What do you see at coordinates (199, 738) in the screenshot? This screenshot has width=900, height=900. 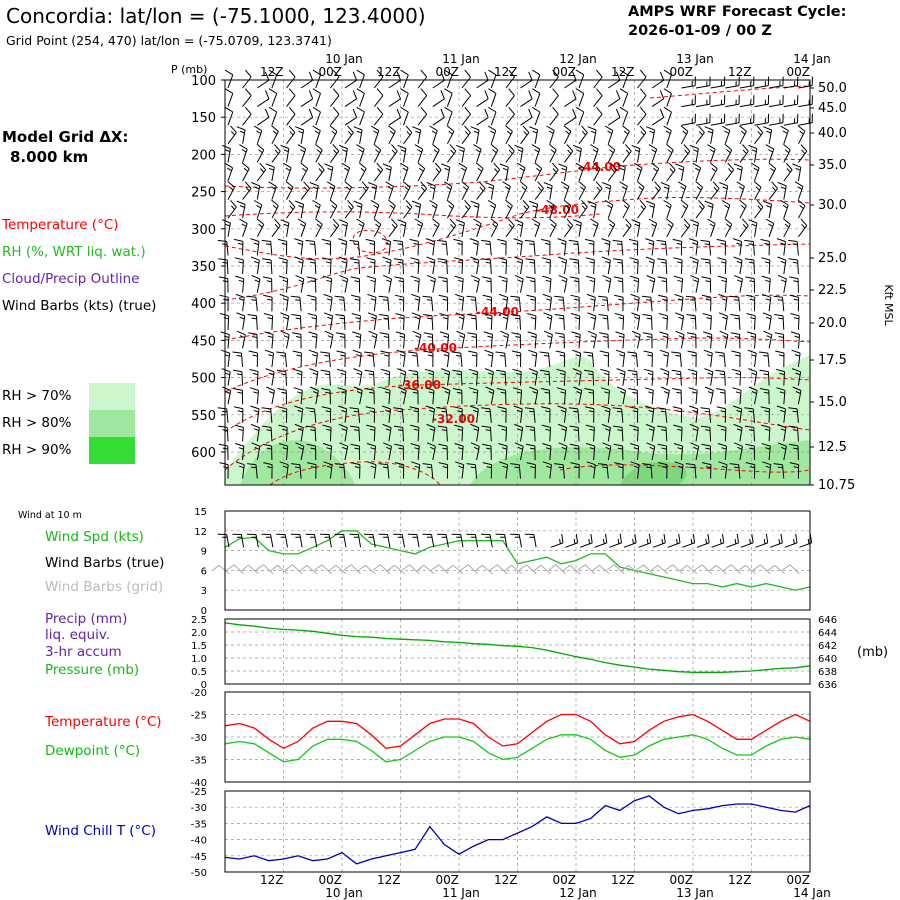 I see `temp-tick-label: -30` at bounding box center [199, 738].